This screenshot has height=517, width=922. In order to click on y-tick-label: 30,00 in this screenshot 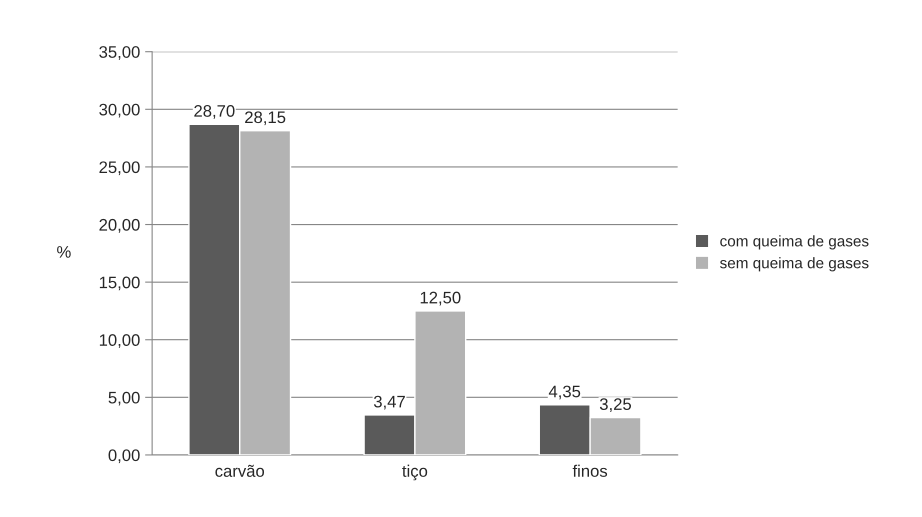, I will do `click(119, 111)`.